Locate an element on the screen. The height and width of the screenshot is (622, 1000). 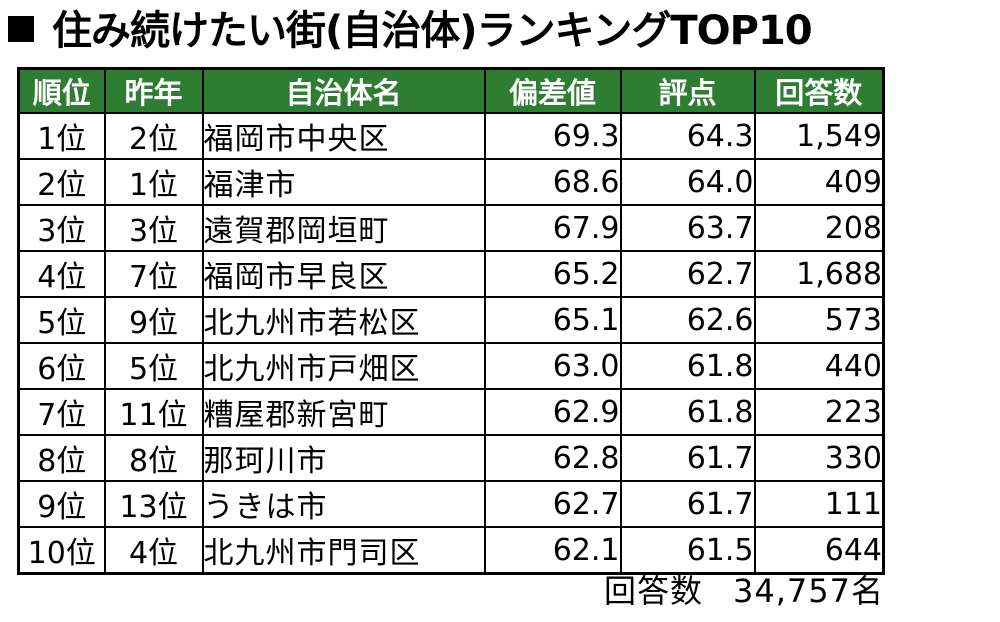
cell-response-count: 208 is located at coordinates (819, 228).